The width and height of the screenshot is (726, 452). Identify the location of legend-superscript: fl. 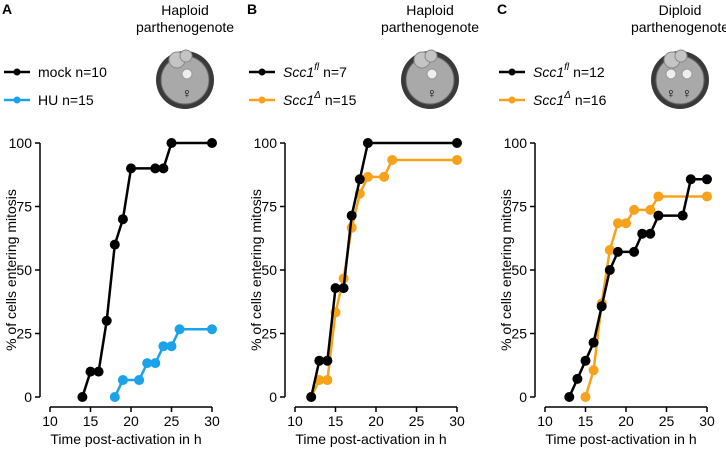
(567, 67).